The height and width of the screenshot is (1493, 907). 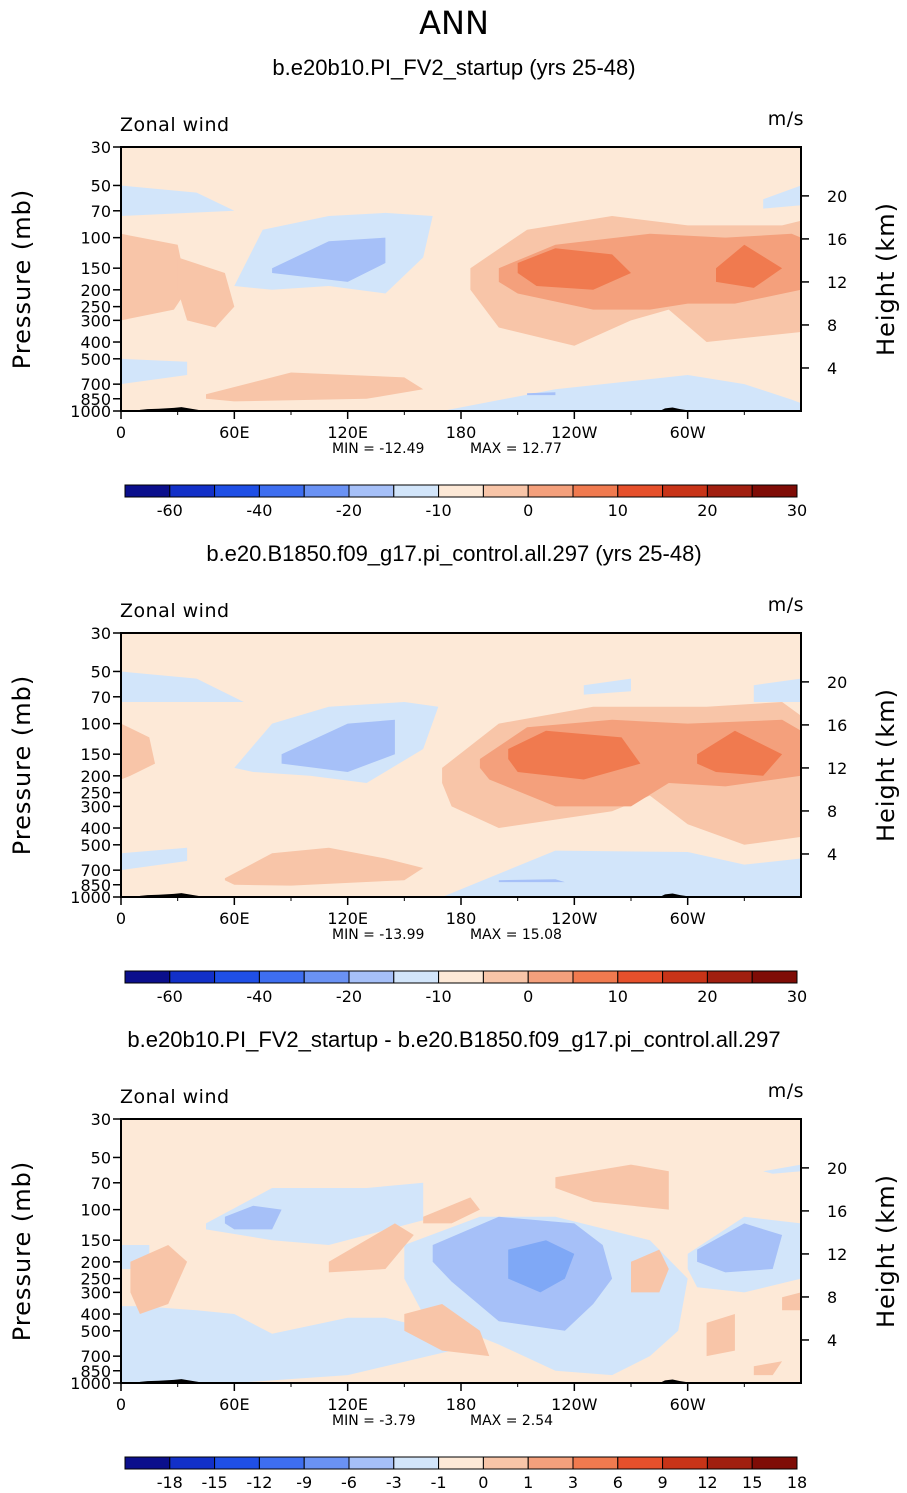 I want to click on colorbar-label: -15, so click(x=215, y=1482).